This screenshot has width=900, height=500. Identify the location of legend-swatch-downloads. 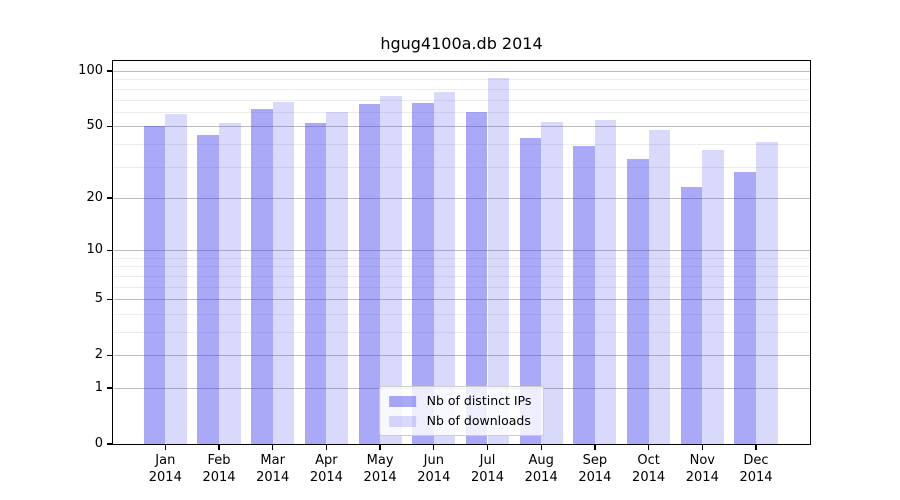
(402, 421).